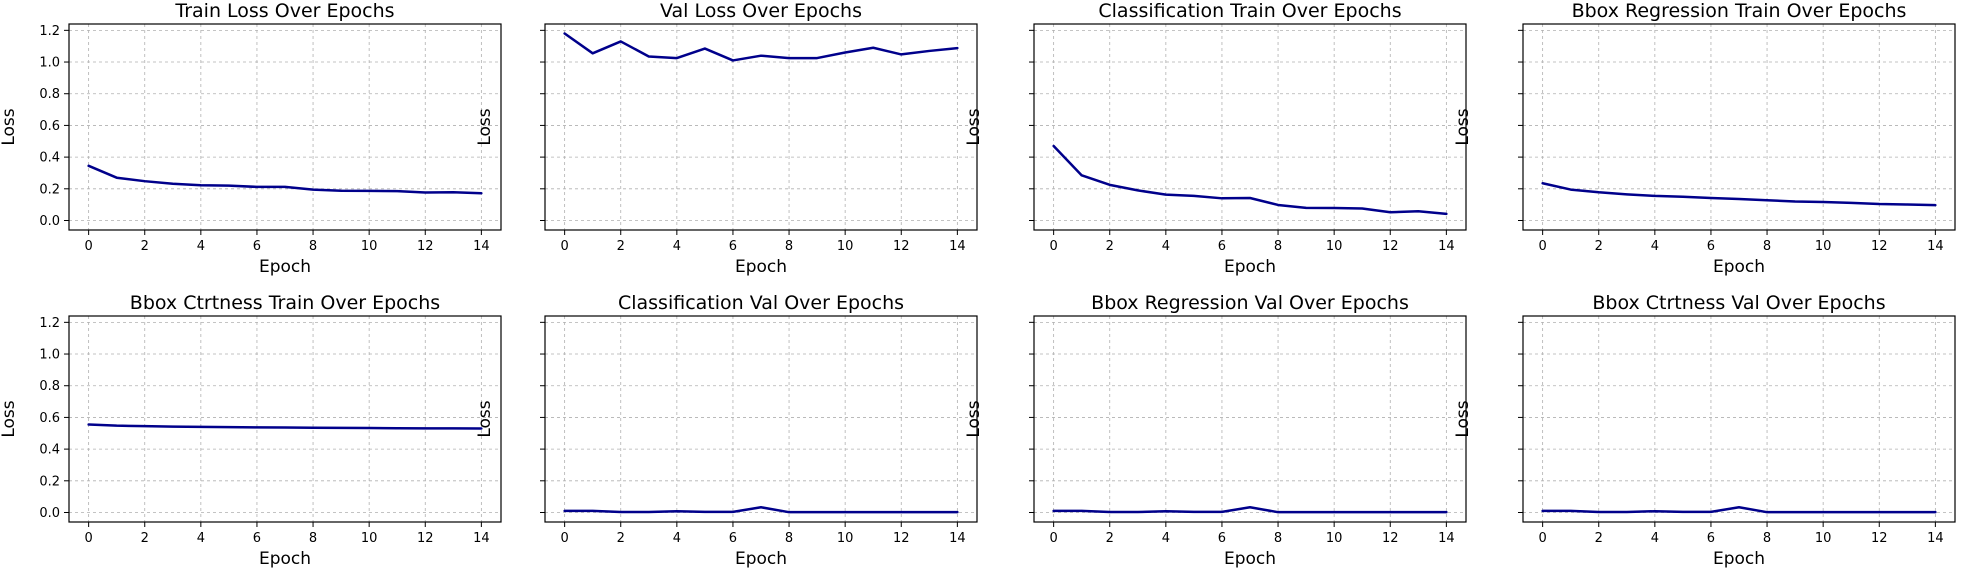 The width and height of the screenshot is (1970, 570). What do you see at coordinates (1250, 303) in the screenshot?
I see `chart-title: Bbox Regression Val Over Epochs` at bounding box center [1250, 303].